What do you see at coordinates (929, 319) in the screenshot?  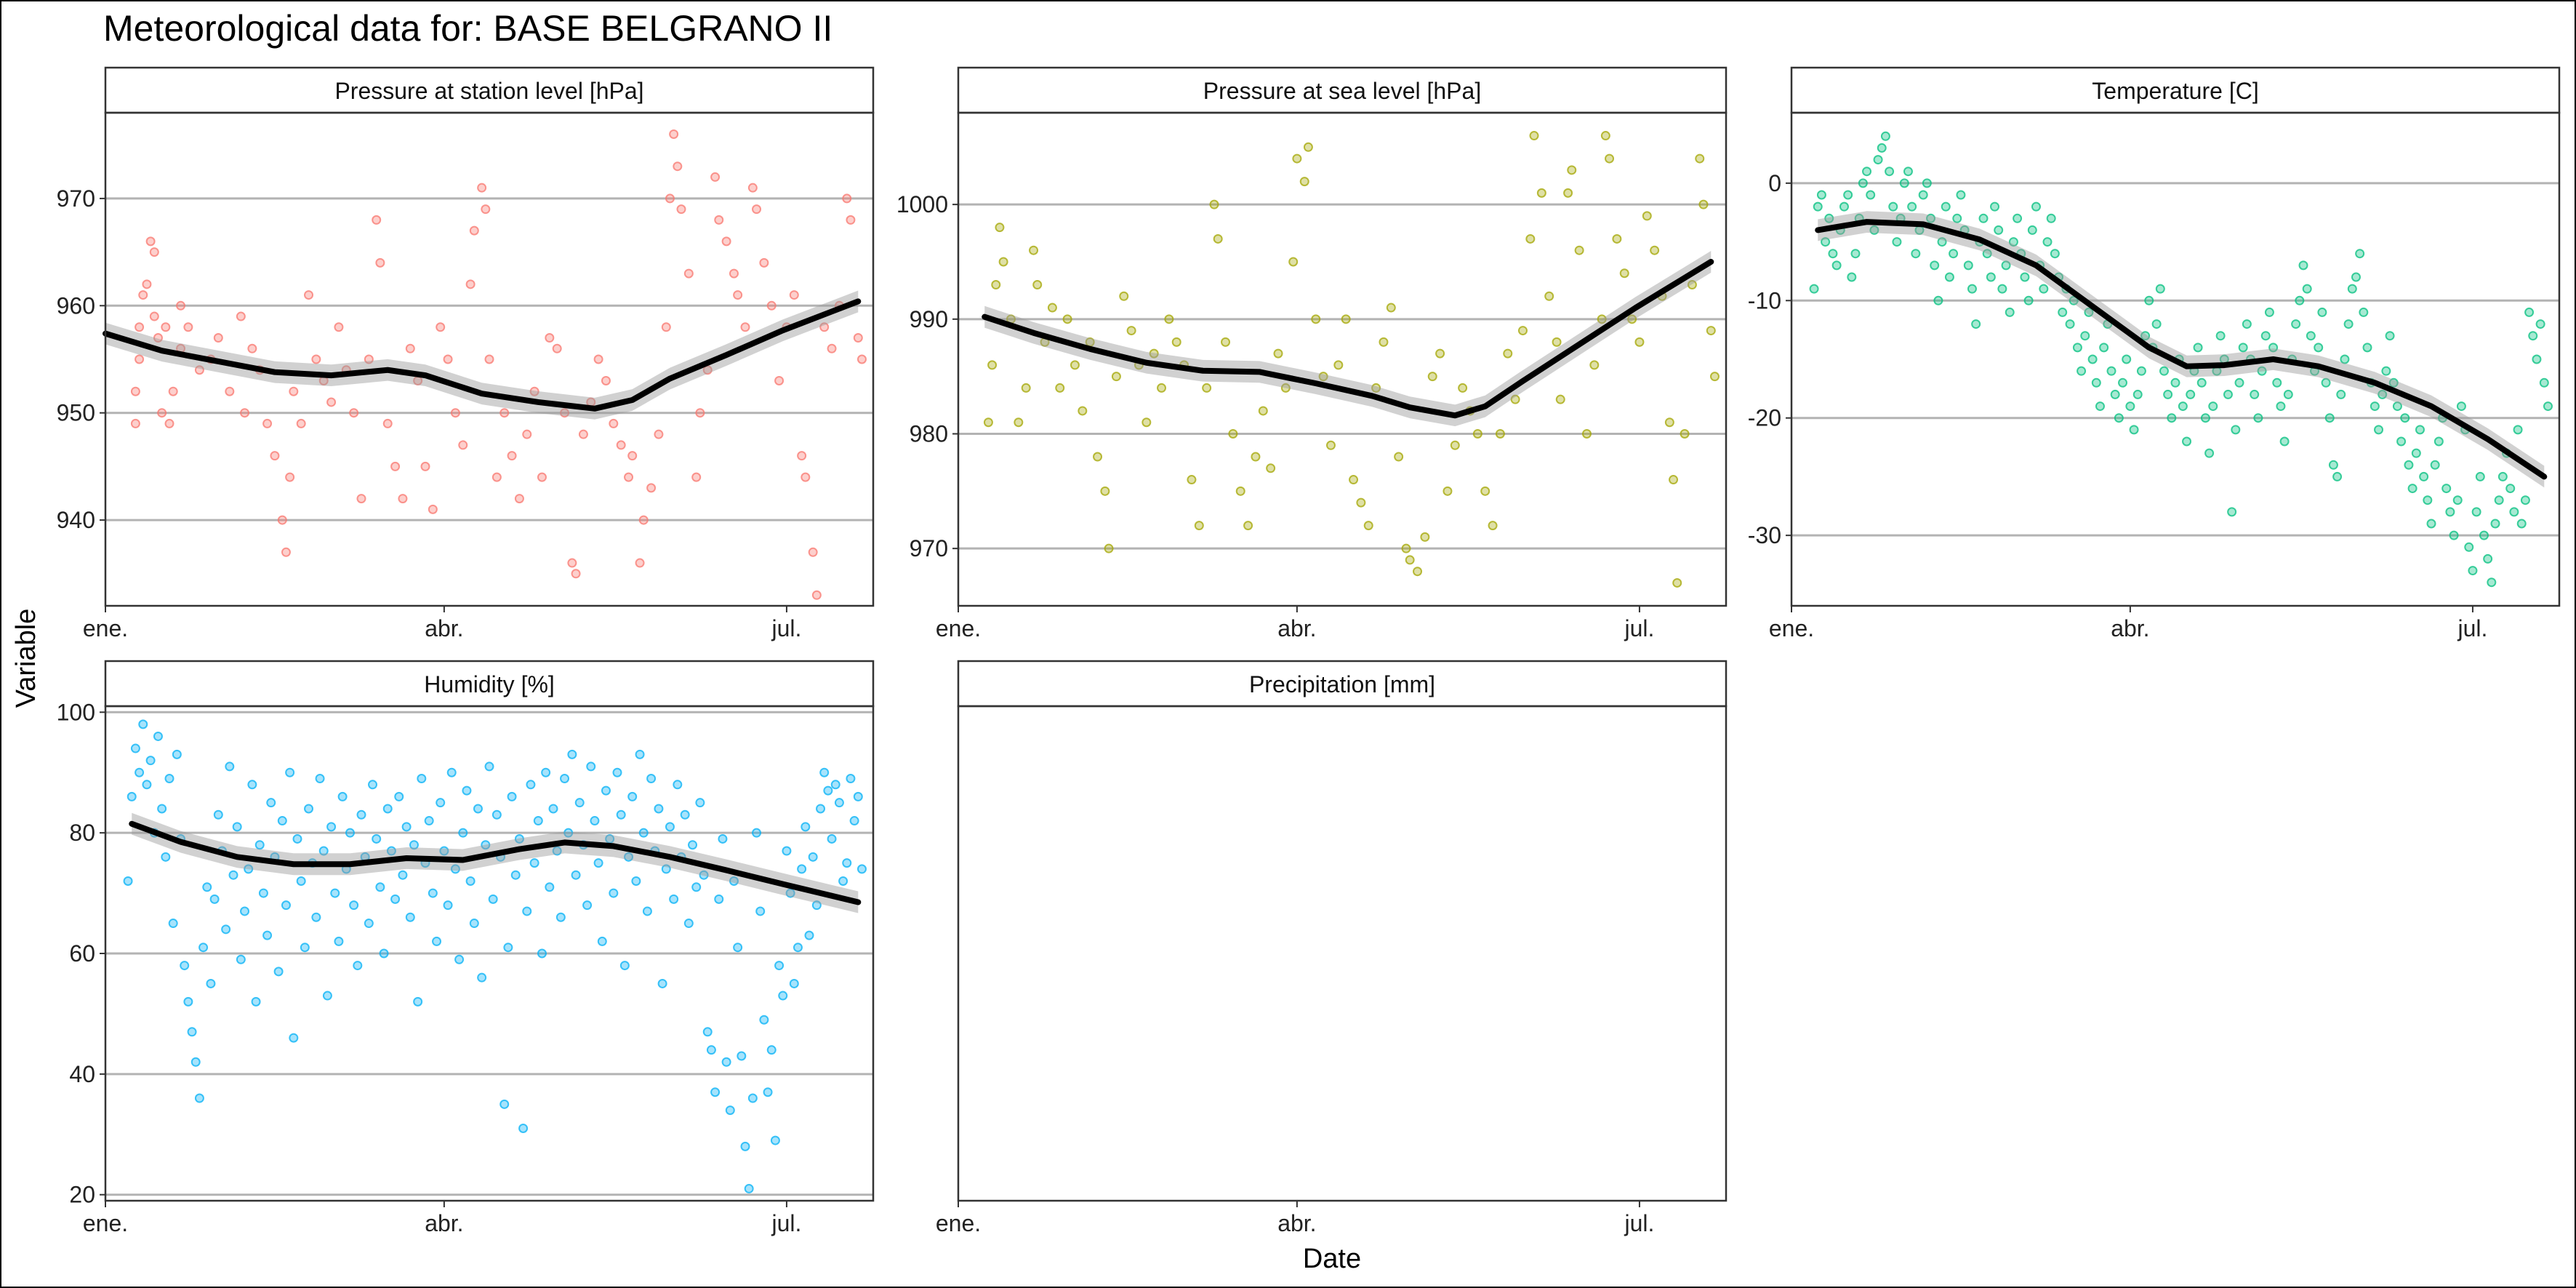 I see `y-tick-label: 990` at bounding box center [929, 319].